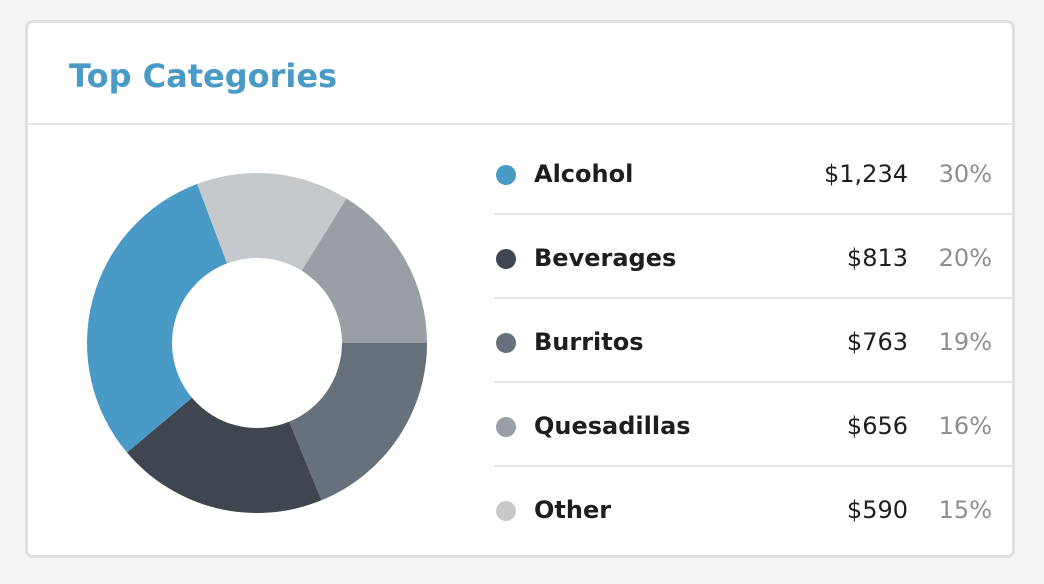 The image size is (1044, 584). I want to click on slice-burritos, so click(358, 422).